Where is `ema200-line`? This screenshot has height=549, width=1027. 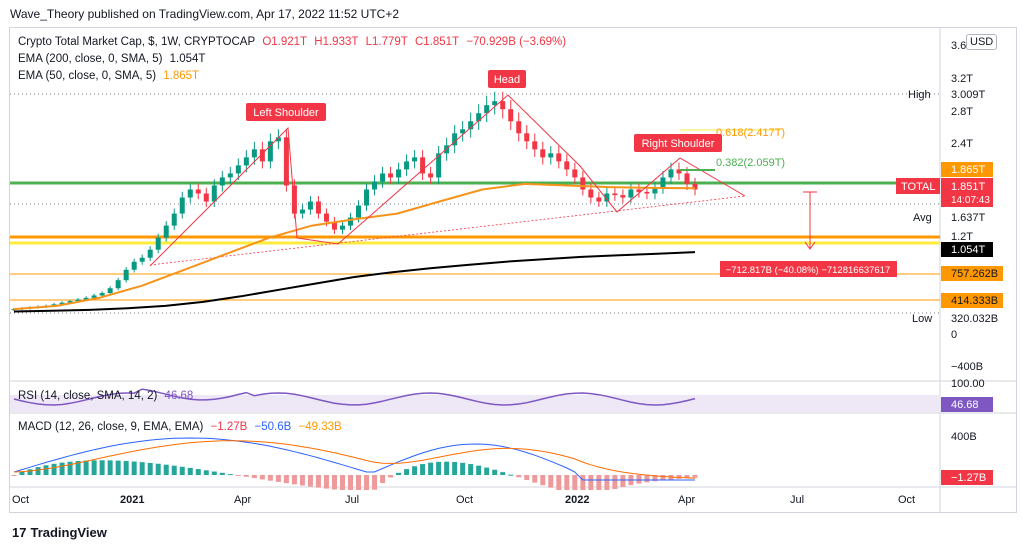
ema200-line is located at coordinates (354, 282).